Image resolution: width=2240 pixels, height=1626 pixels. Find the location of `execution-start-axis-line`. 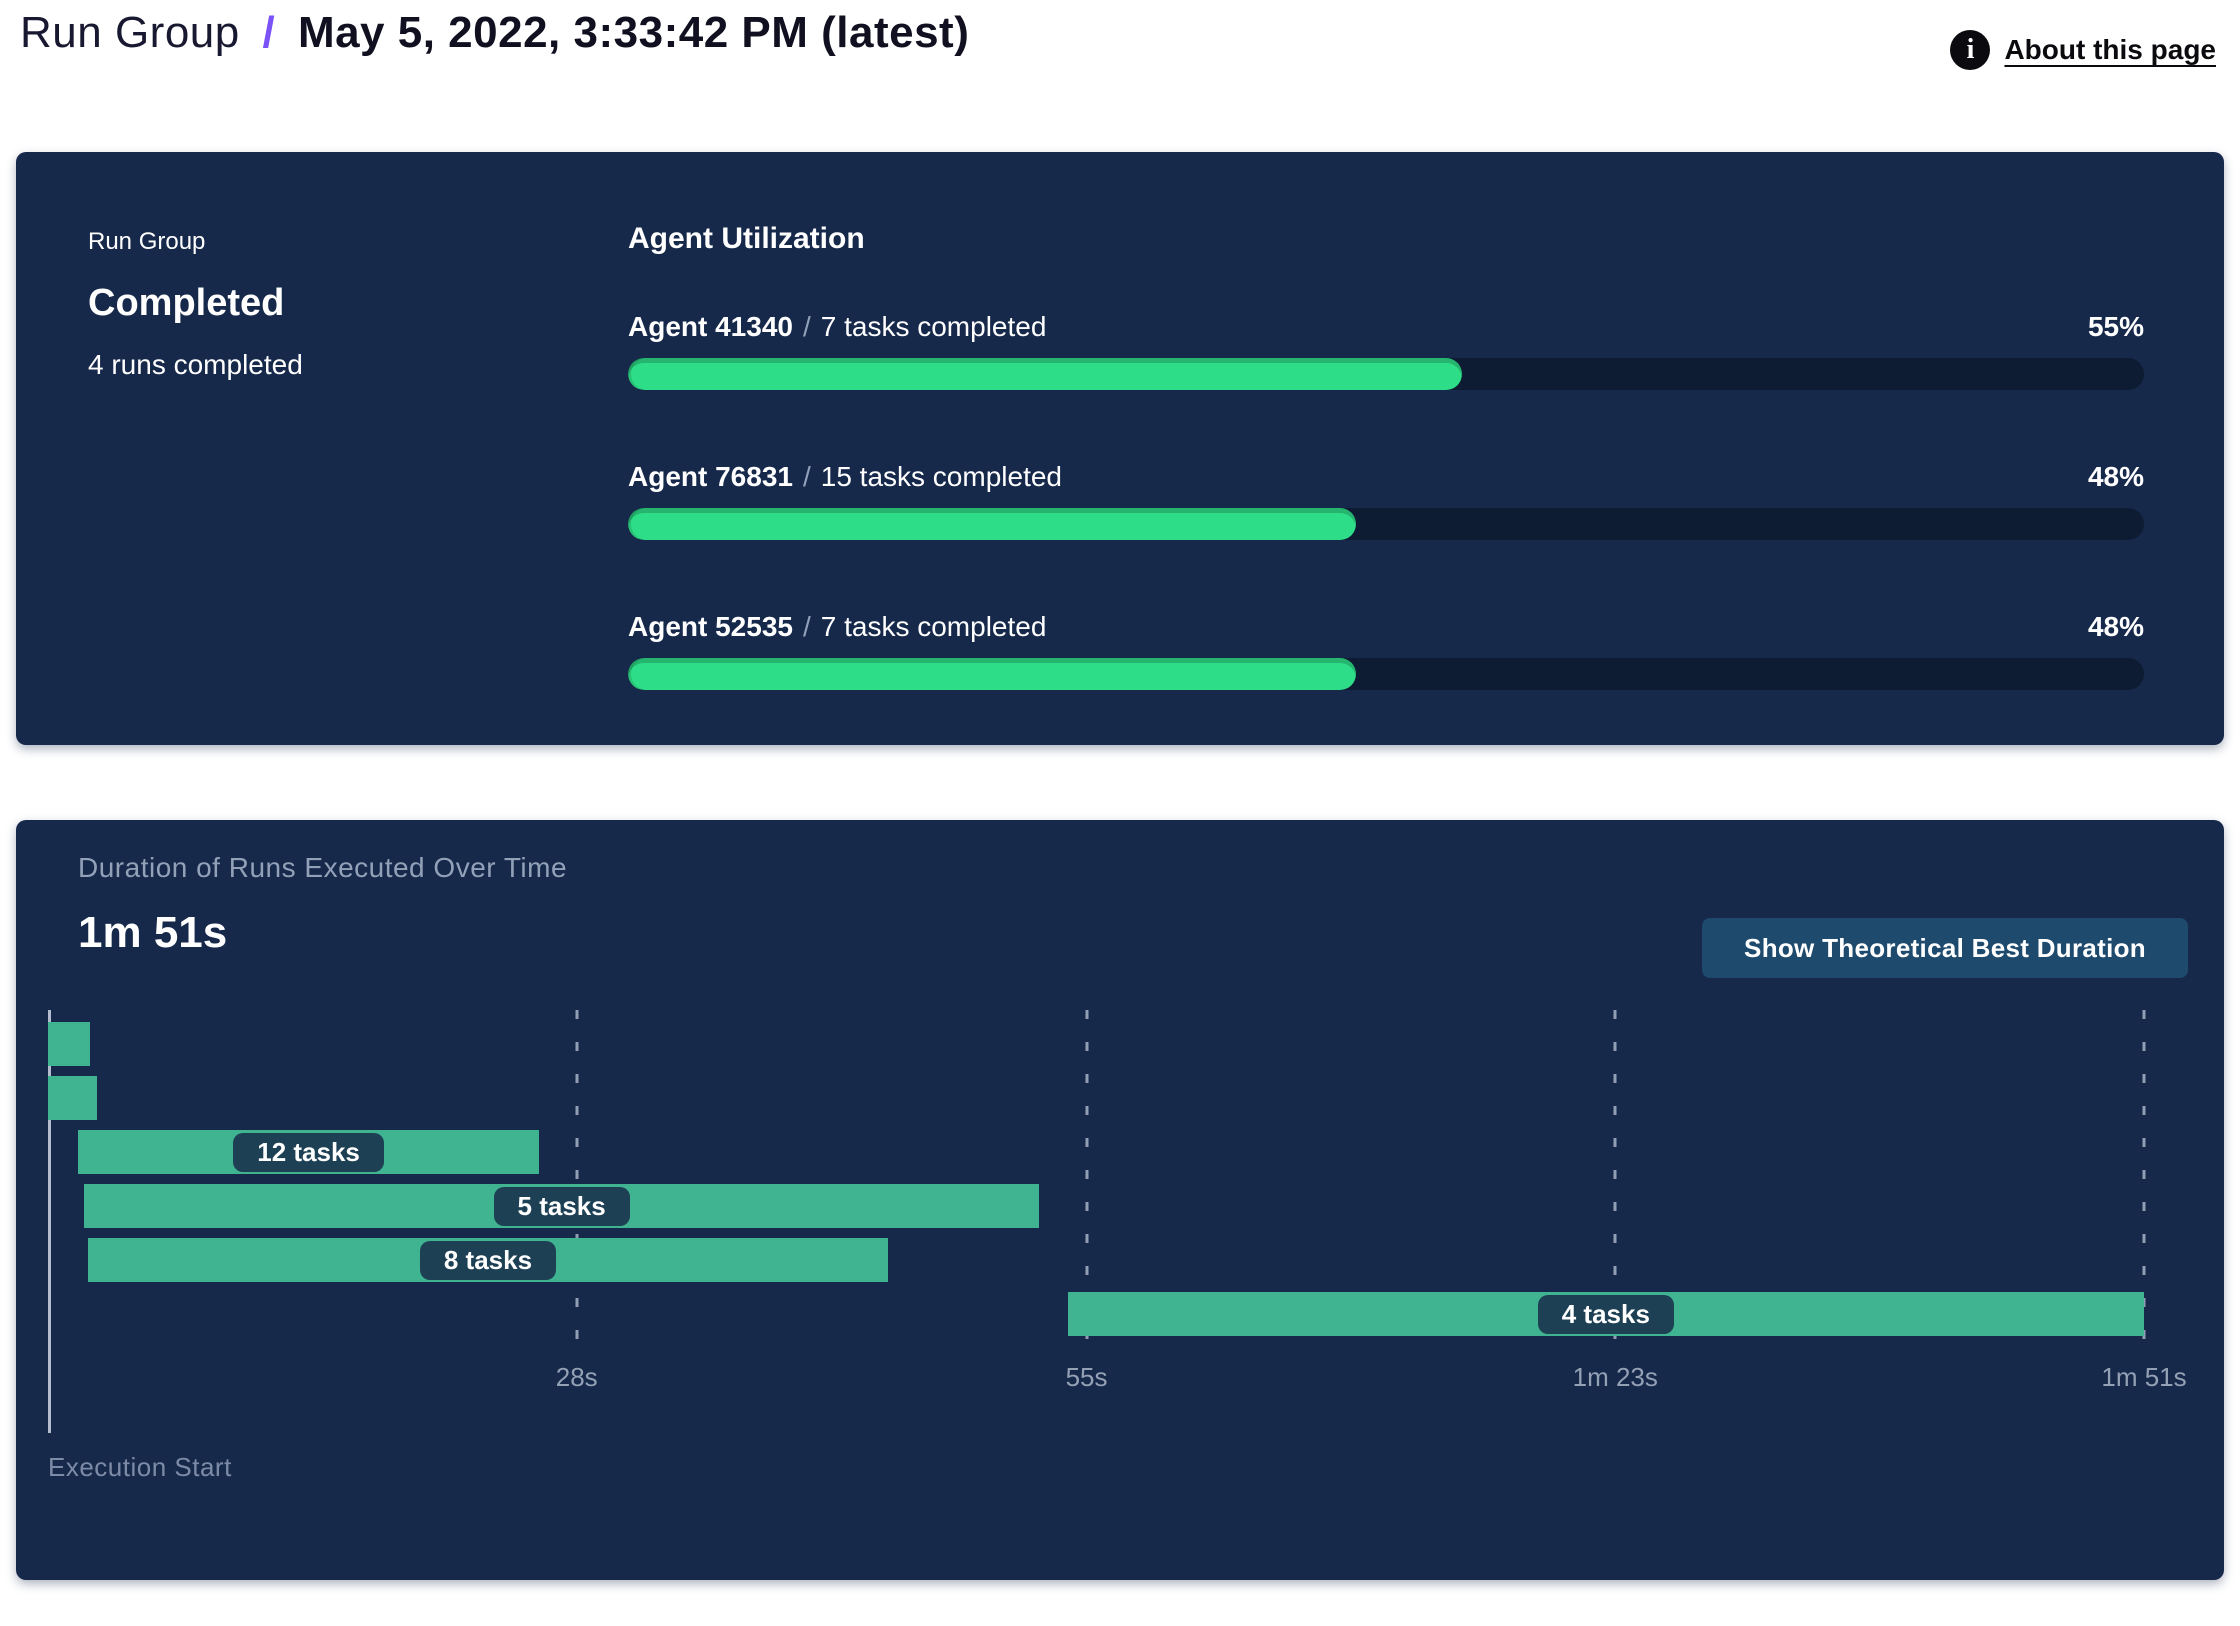

execution-start-axis-line is located at coordinates (49, 1221).